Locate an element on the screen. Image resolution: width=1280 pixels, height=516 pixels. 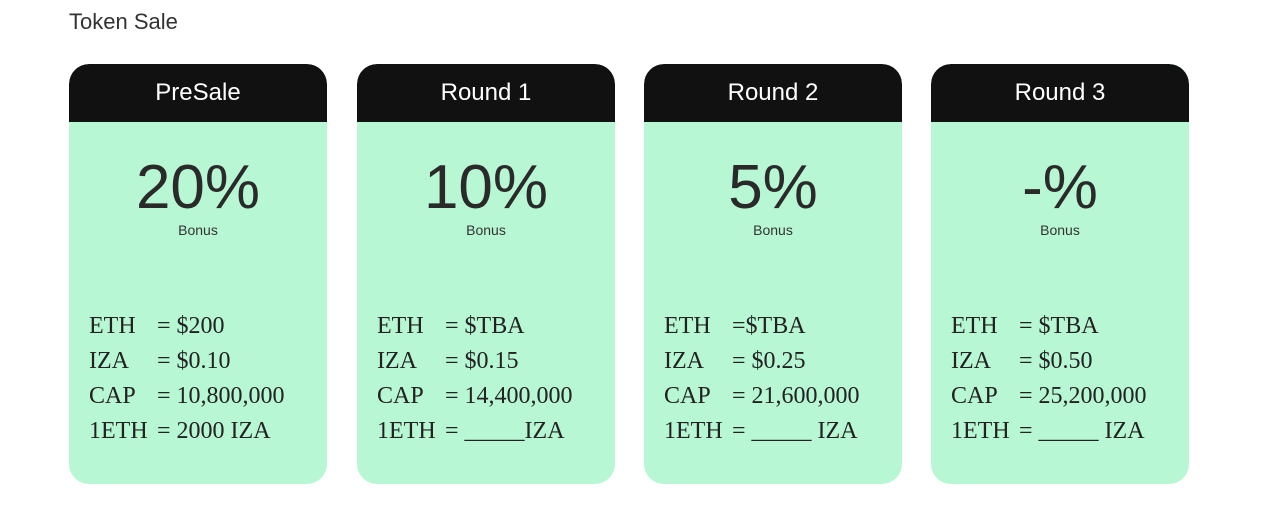
page-title: Token Sale is located at coordinates (123, 21).